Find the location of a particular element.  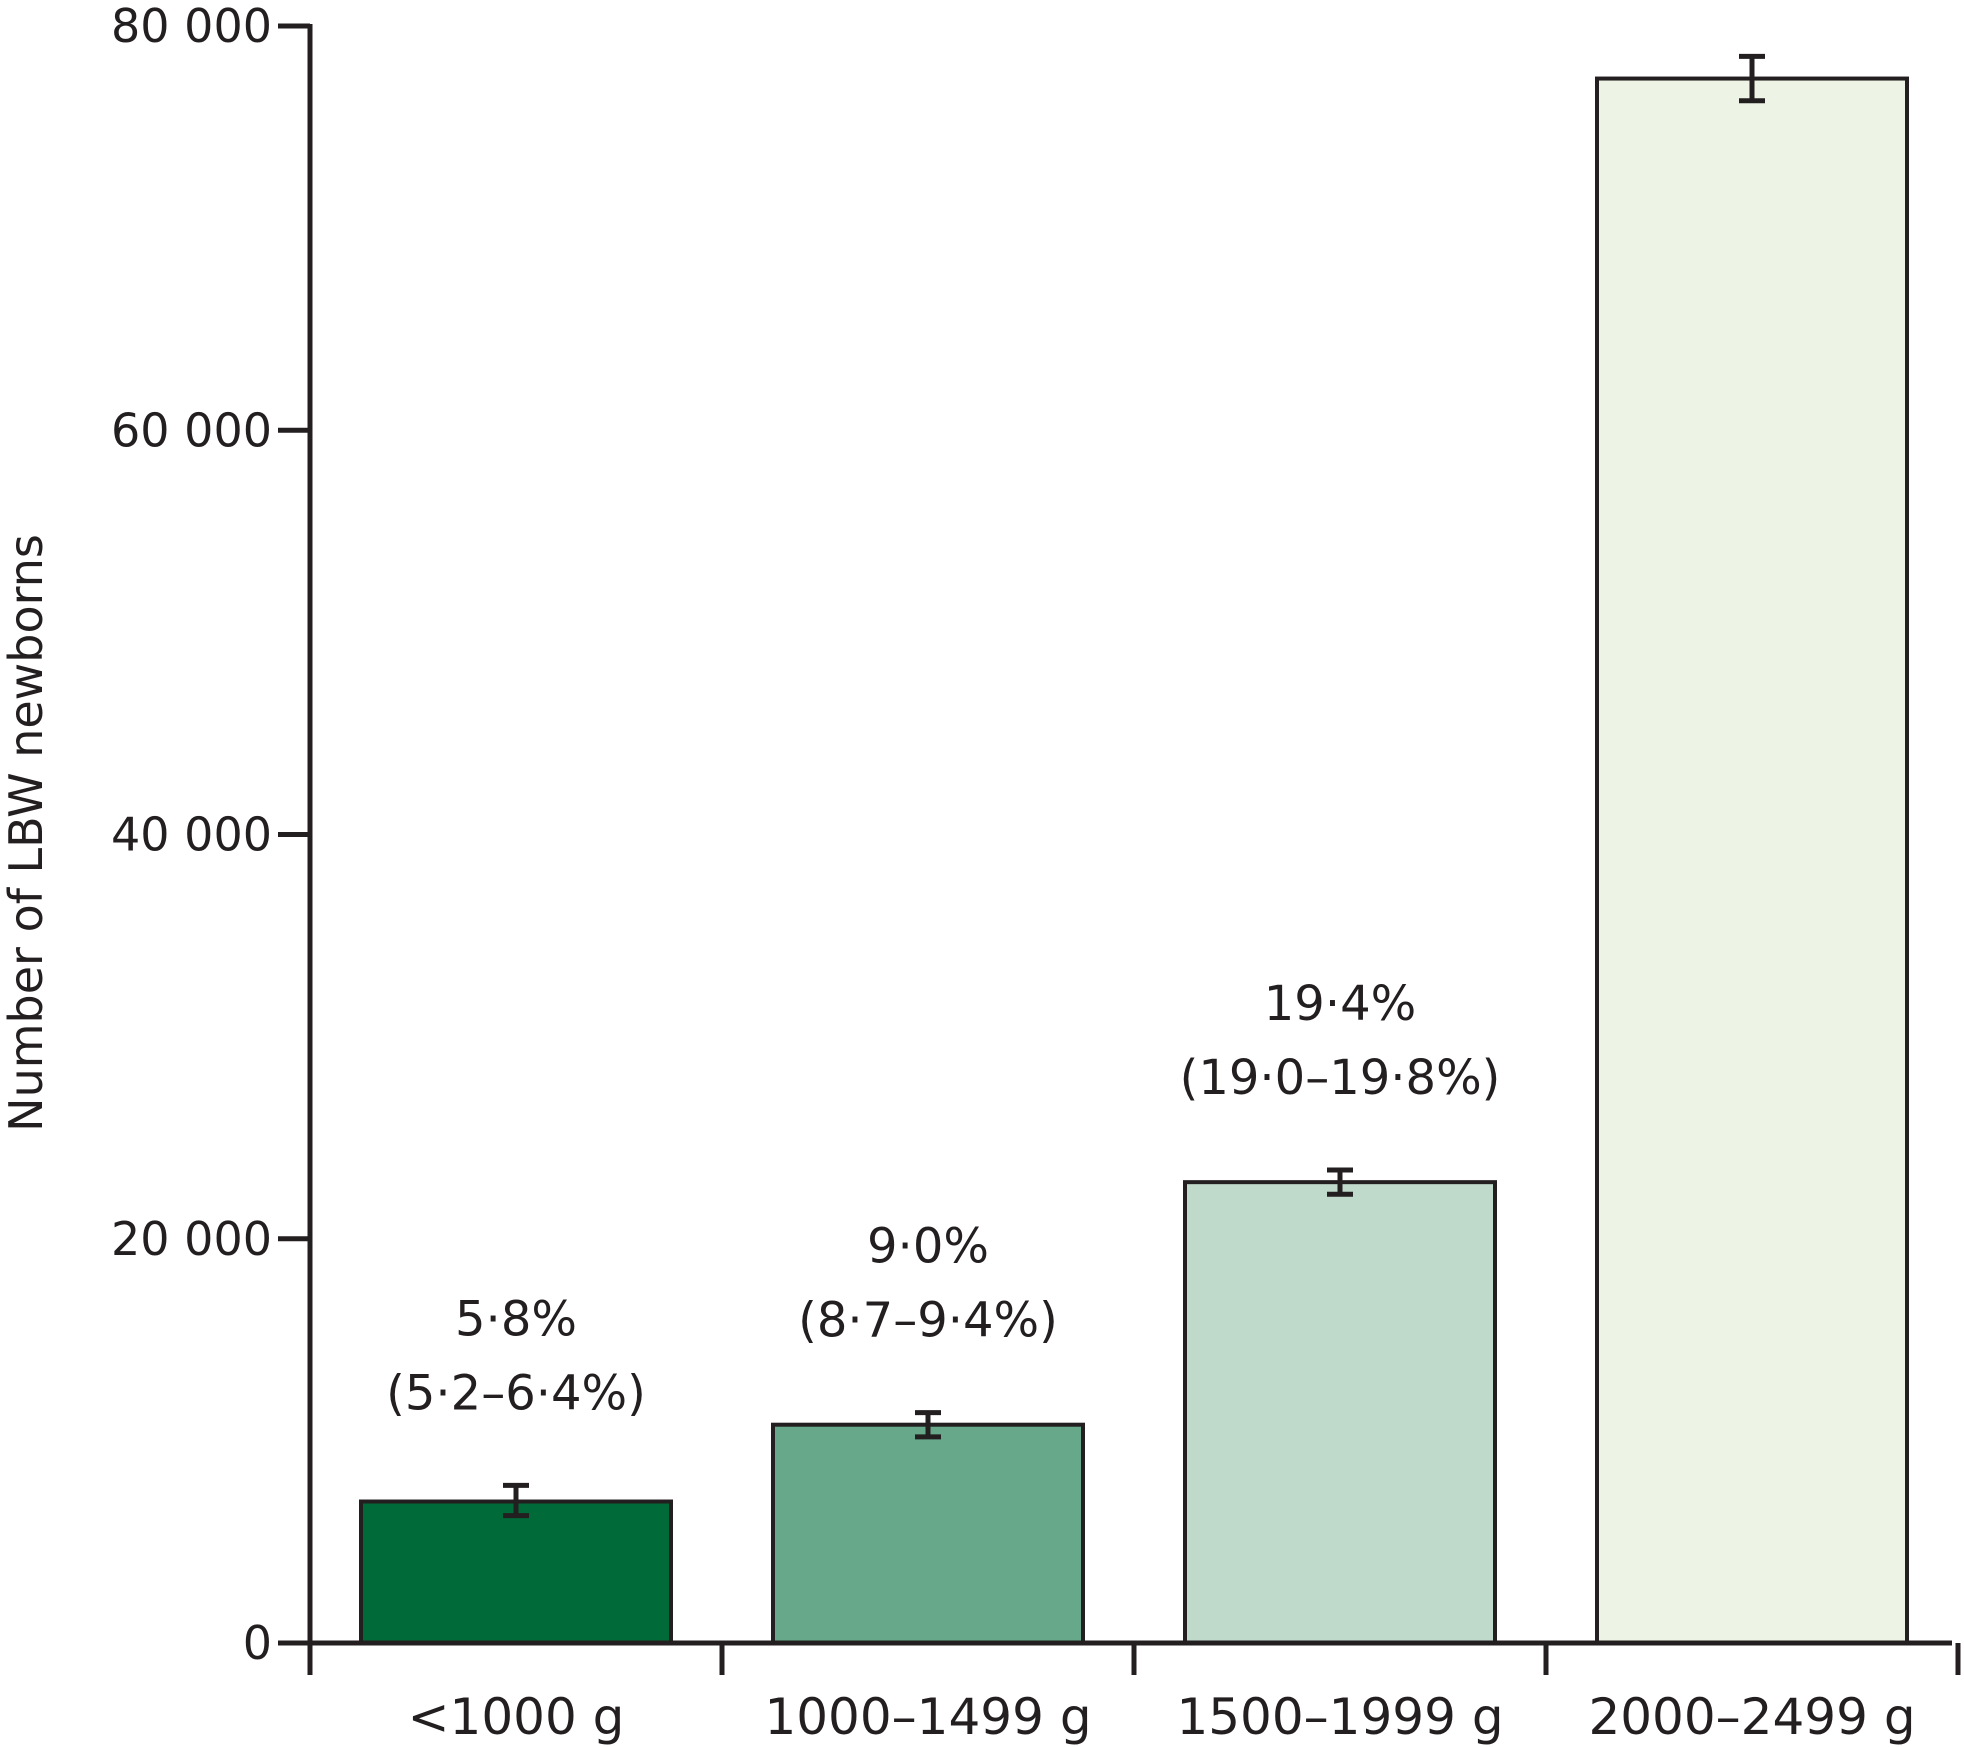

y-tick-label-2: 20 000 is located at coordinates (191, 1239).